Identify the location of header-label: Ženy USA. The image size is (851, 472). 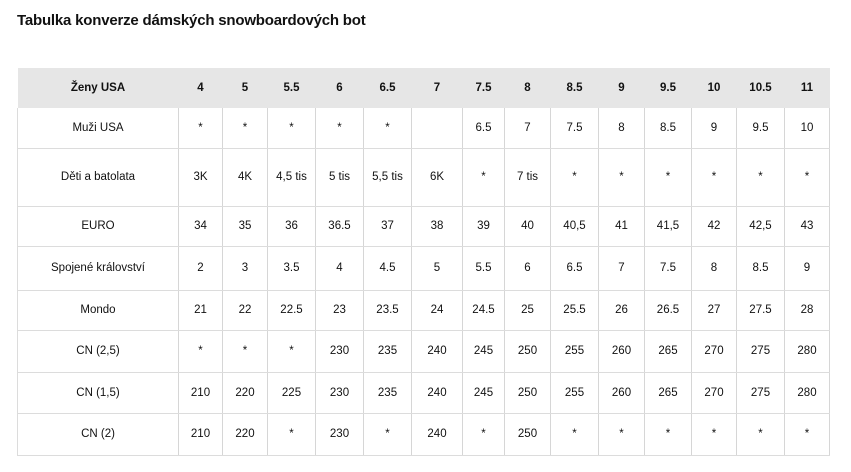
(98, 88).